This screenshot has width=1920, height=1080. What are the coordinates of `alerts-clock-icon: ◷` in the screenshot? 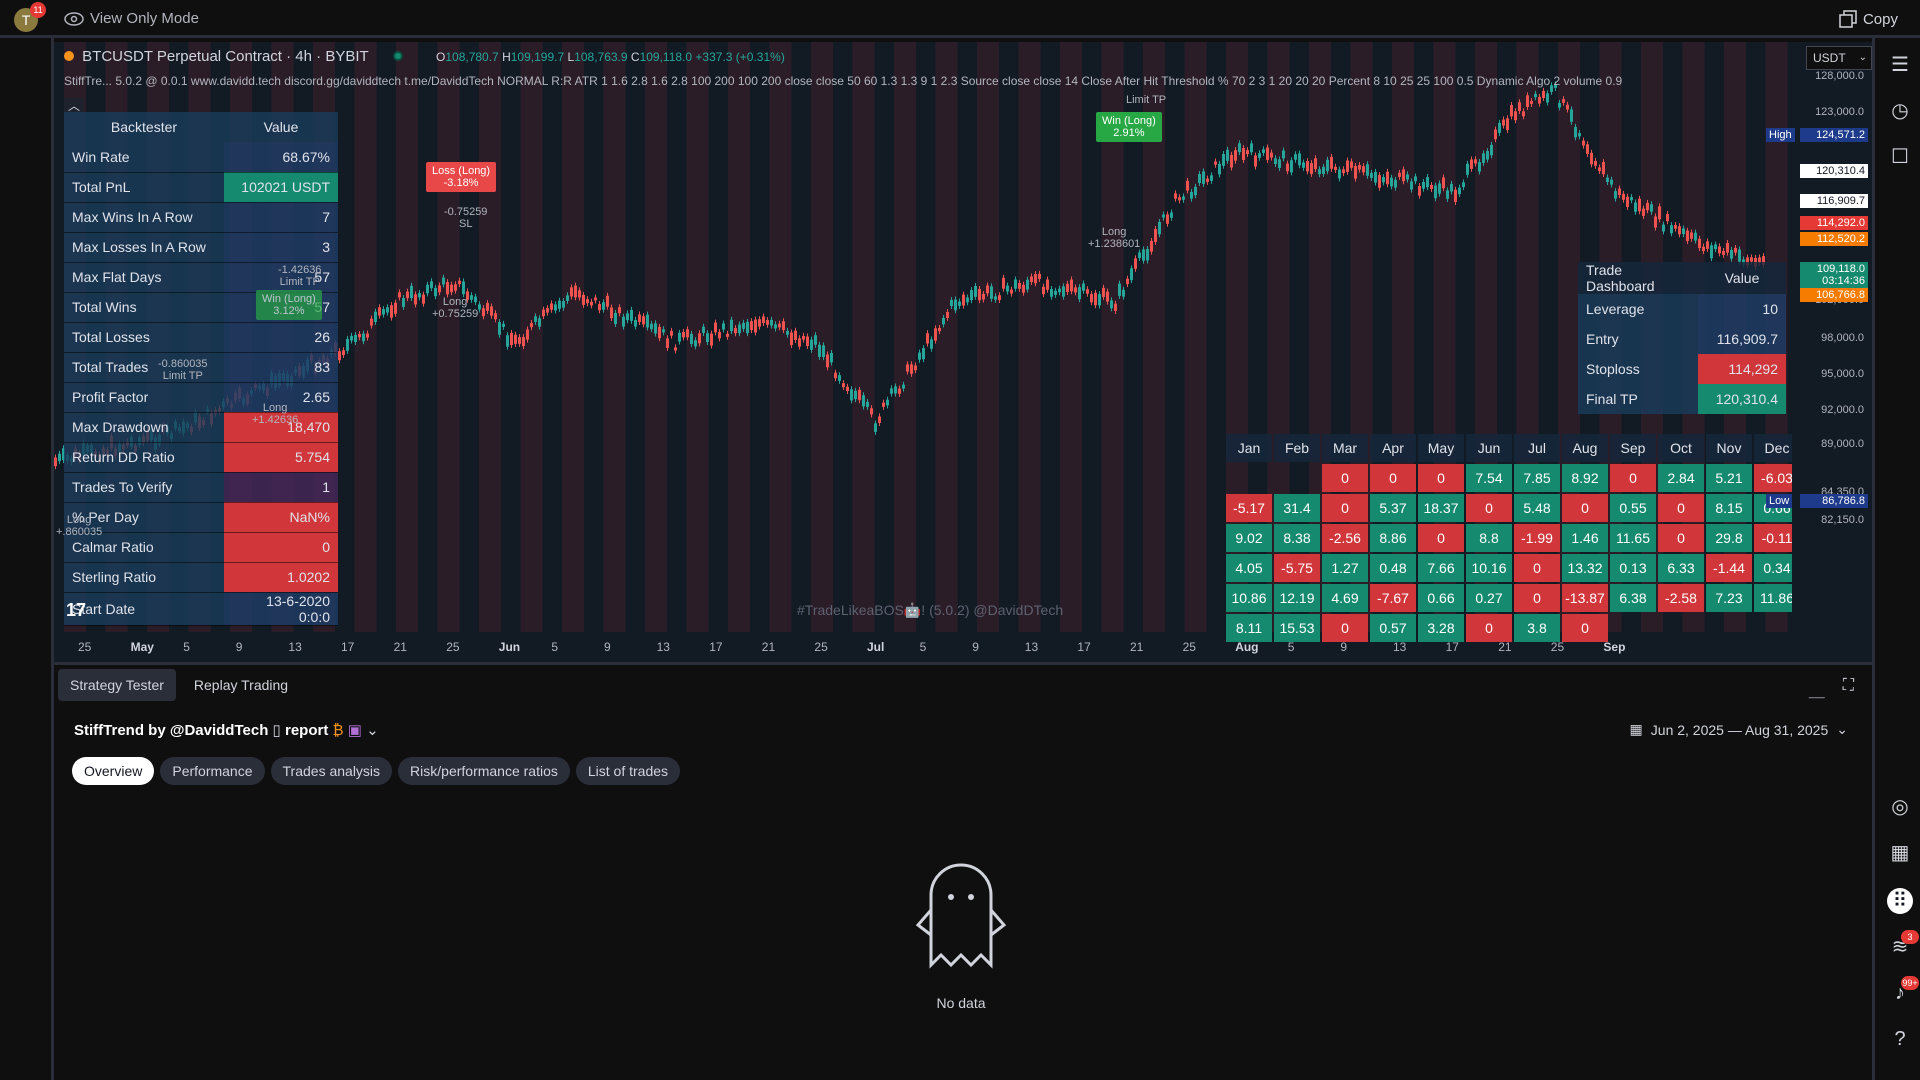 It's located at (1900, 111).